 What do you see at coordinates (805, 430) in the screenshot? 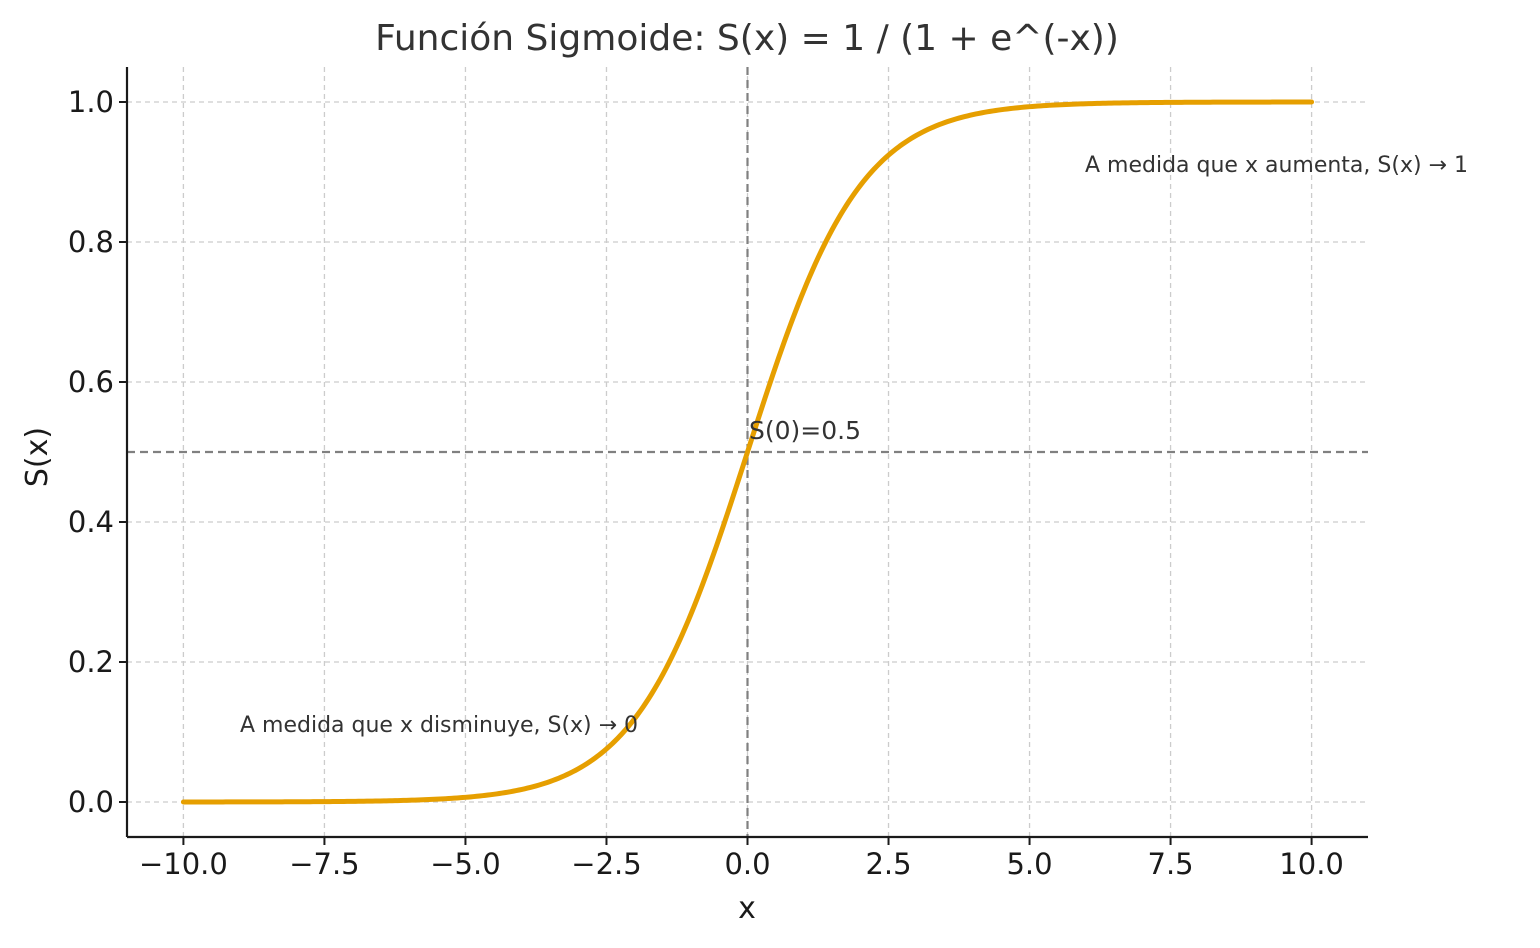
I see `annotation-midpoint: S(0)=0.5` at bounding box center [805, 430].